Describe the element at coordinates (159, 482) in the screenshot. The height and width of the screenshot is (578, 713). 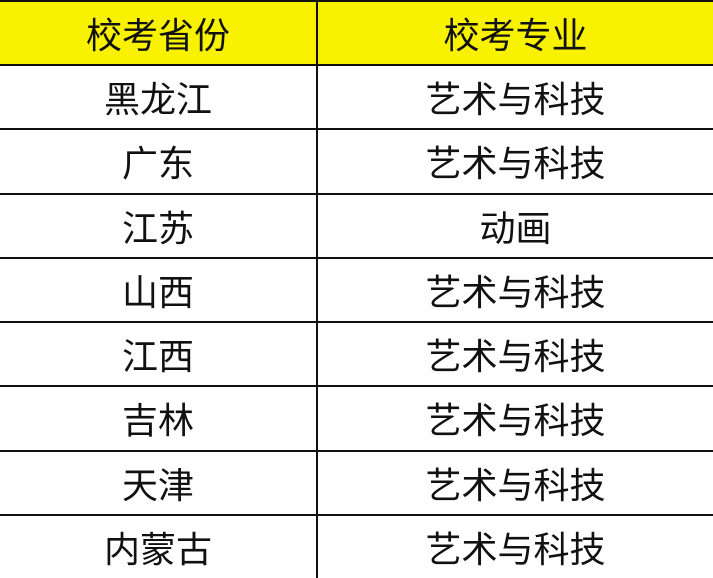
I see `cell-province: 天津` at that location.